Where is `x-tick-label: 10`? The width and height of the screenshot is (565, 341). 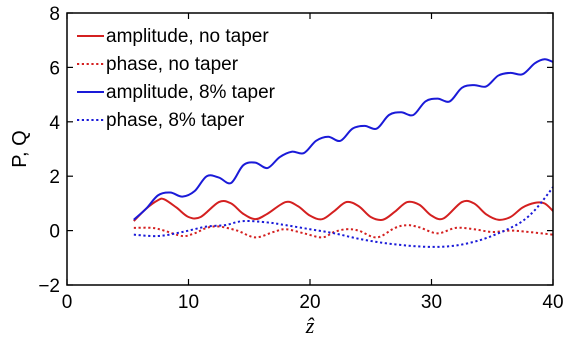
x-tick-label: 10 is located at coordinates (188, 302).